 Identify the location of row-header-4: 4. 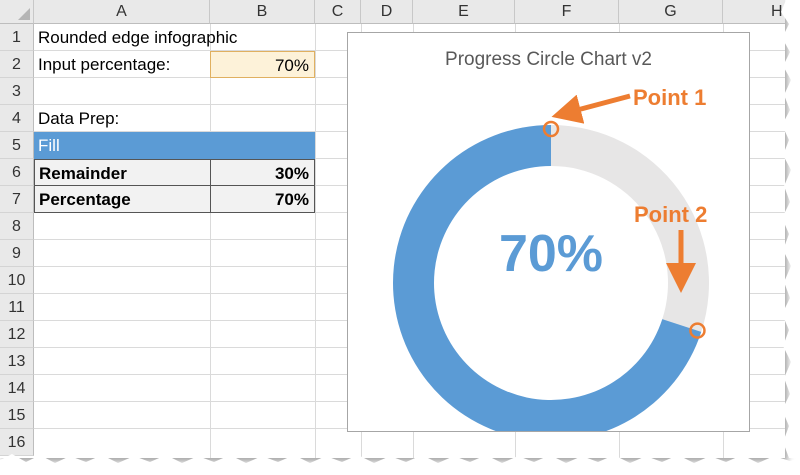
(17, 118).